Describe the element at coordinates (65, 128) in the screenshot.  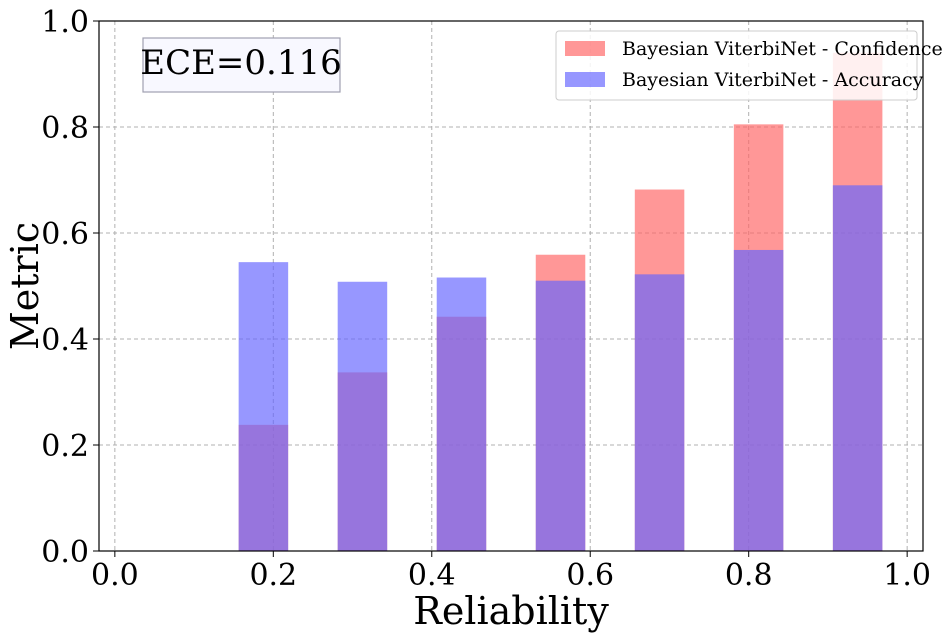
I see `y-tick-label: 0.8` at that location.